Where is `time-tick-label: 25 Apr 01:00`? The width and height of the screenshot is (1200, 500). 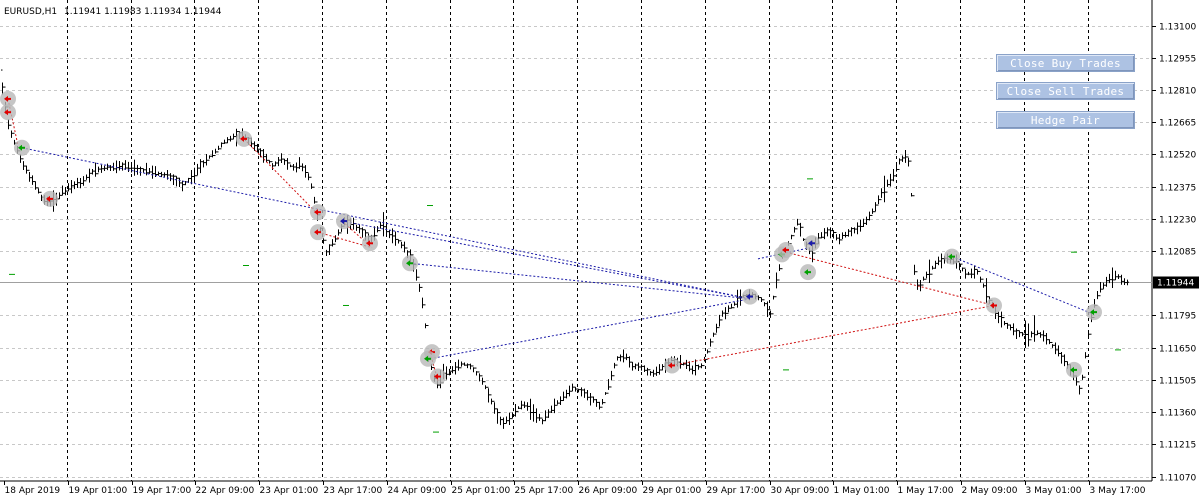 time-tick-label: 25 Apr 01:00 is located at coordinates (481, 491).